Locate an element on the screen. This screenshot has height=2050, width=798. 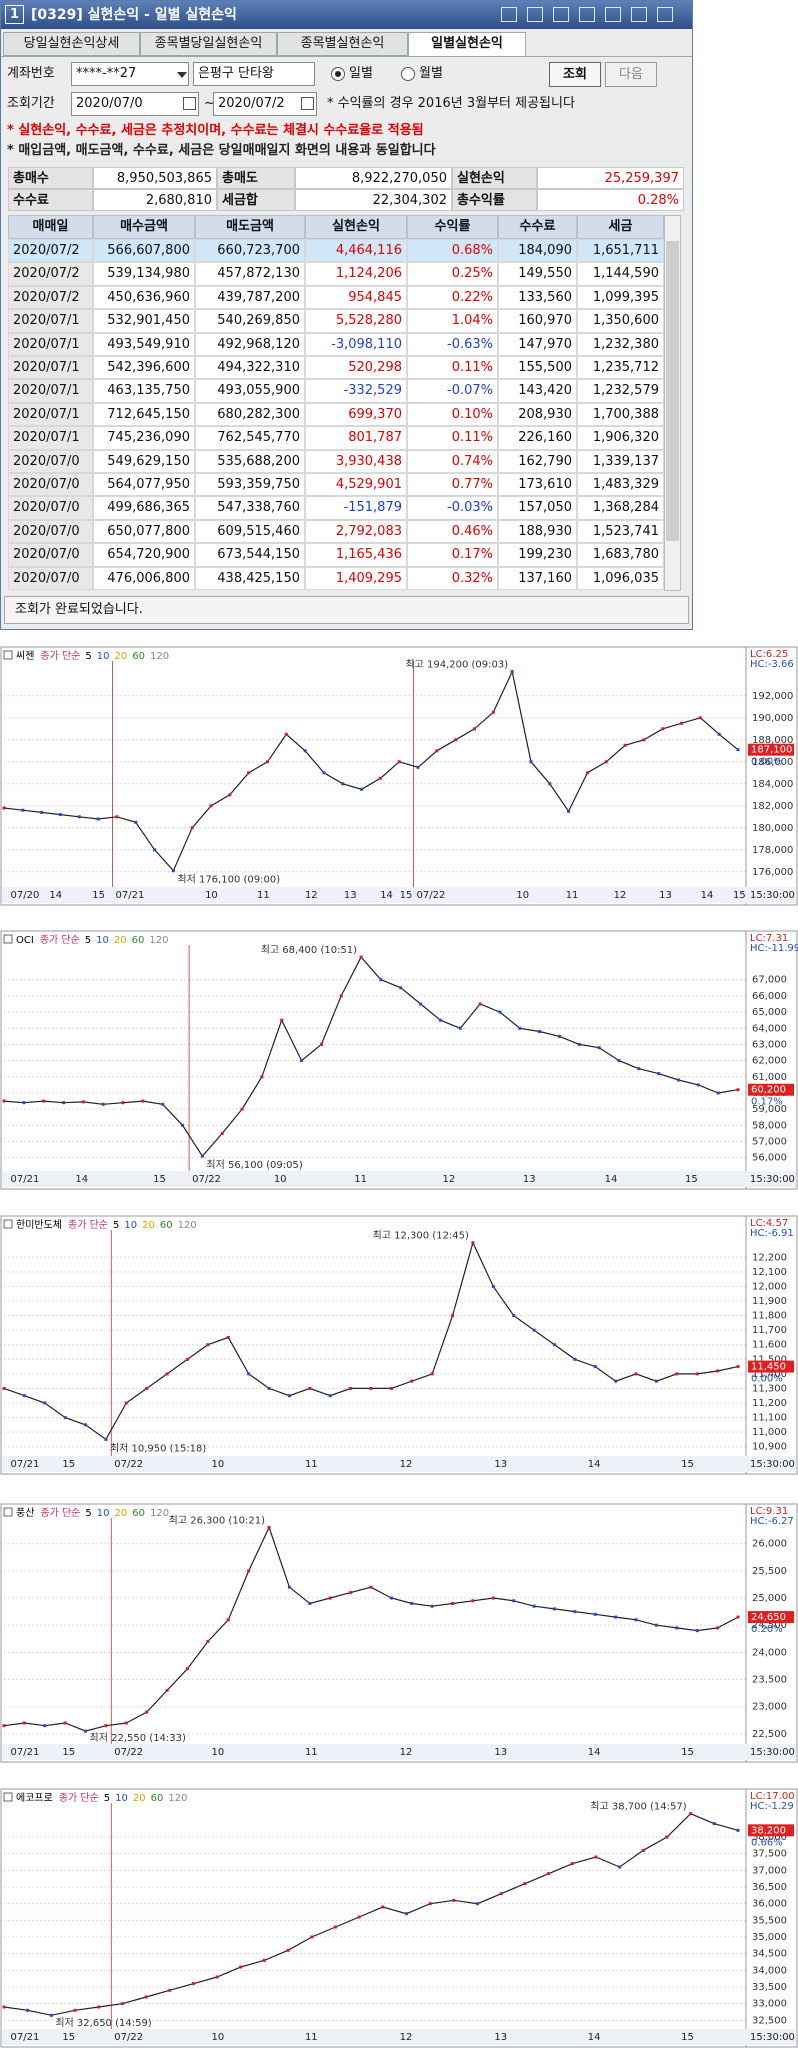
table-cell: 540,269,850 is located at coordinates (250, 321).